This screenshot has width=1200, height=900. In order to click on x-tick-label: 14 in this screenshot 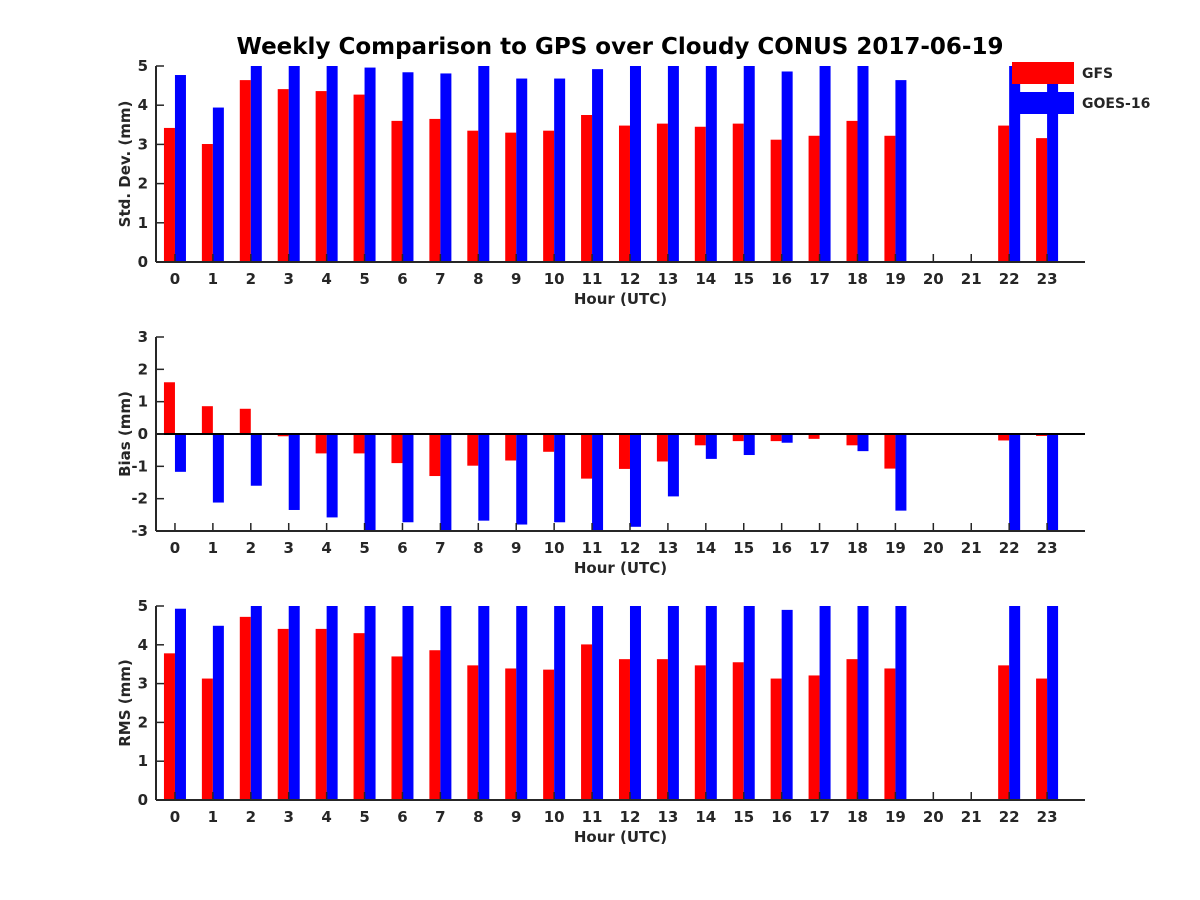, I will do `click(705, 279)`.